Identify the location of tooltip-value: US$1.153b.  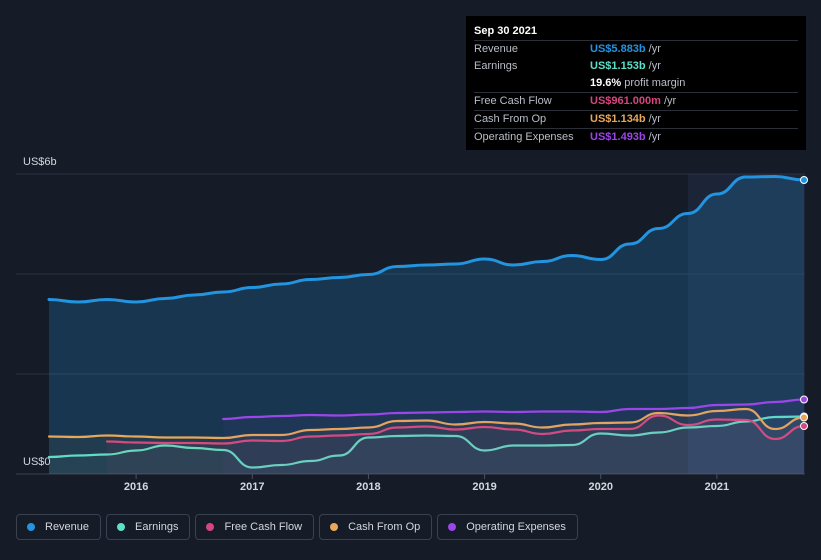
(618, 66).